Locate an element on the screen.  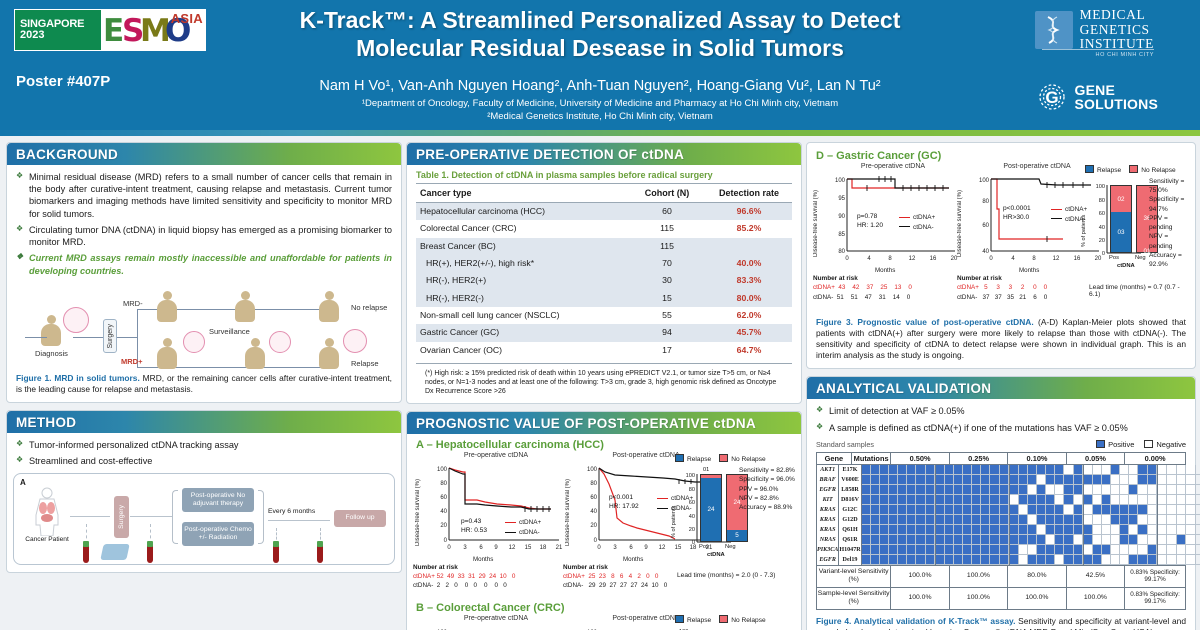
hcc-bar-axes: 100 80 60 40 20 0 is located at coordinates (708, 509).